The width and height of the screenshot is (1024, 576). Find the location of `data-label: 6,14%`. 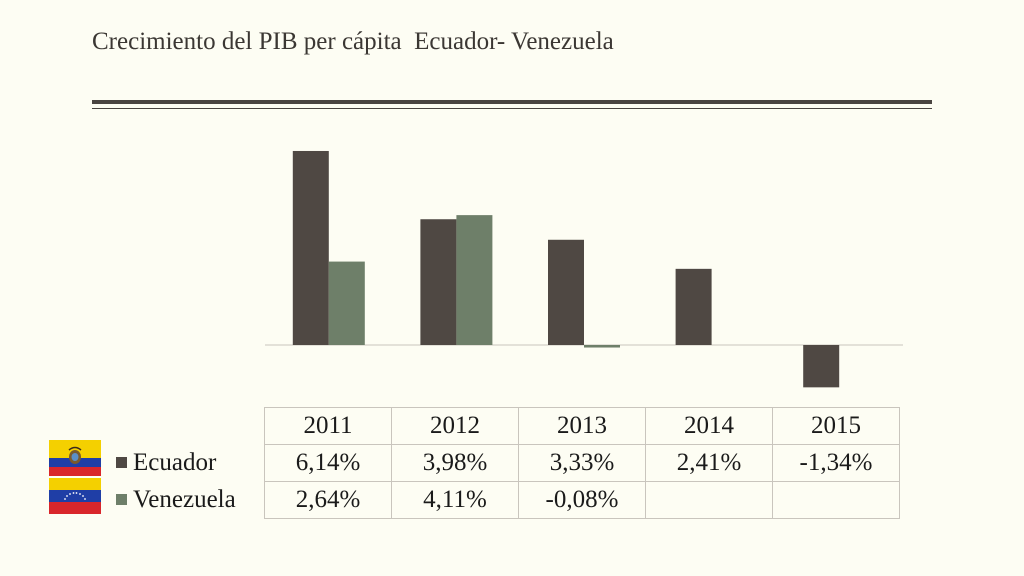

data-label: 6,14% is located at coordinates (328, 463).